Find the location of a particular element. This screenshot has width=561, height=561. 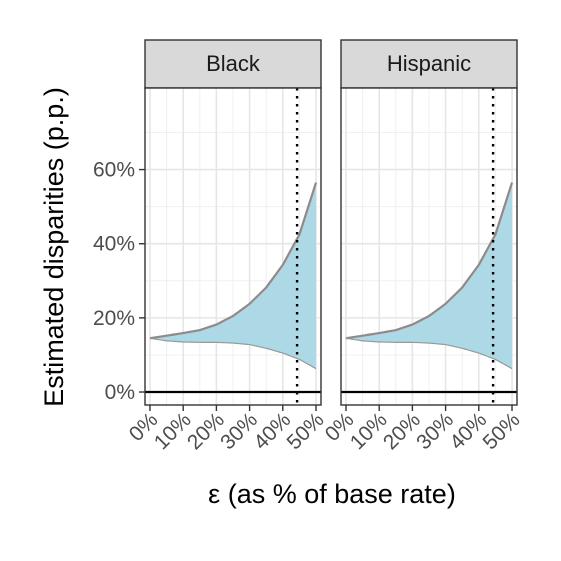

y-tick-label: 20% is located at coordinates (114, 318).